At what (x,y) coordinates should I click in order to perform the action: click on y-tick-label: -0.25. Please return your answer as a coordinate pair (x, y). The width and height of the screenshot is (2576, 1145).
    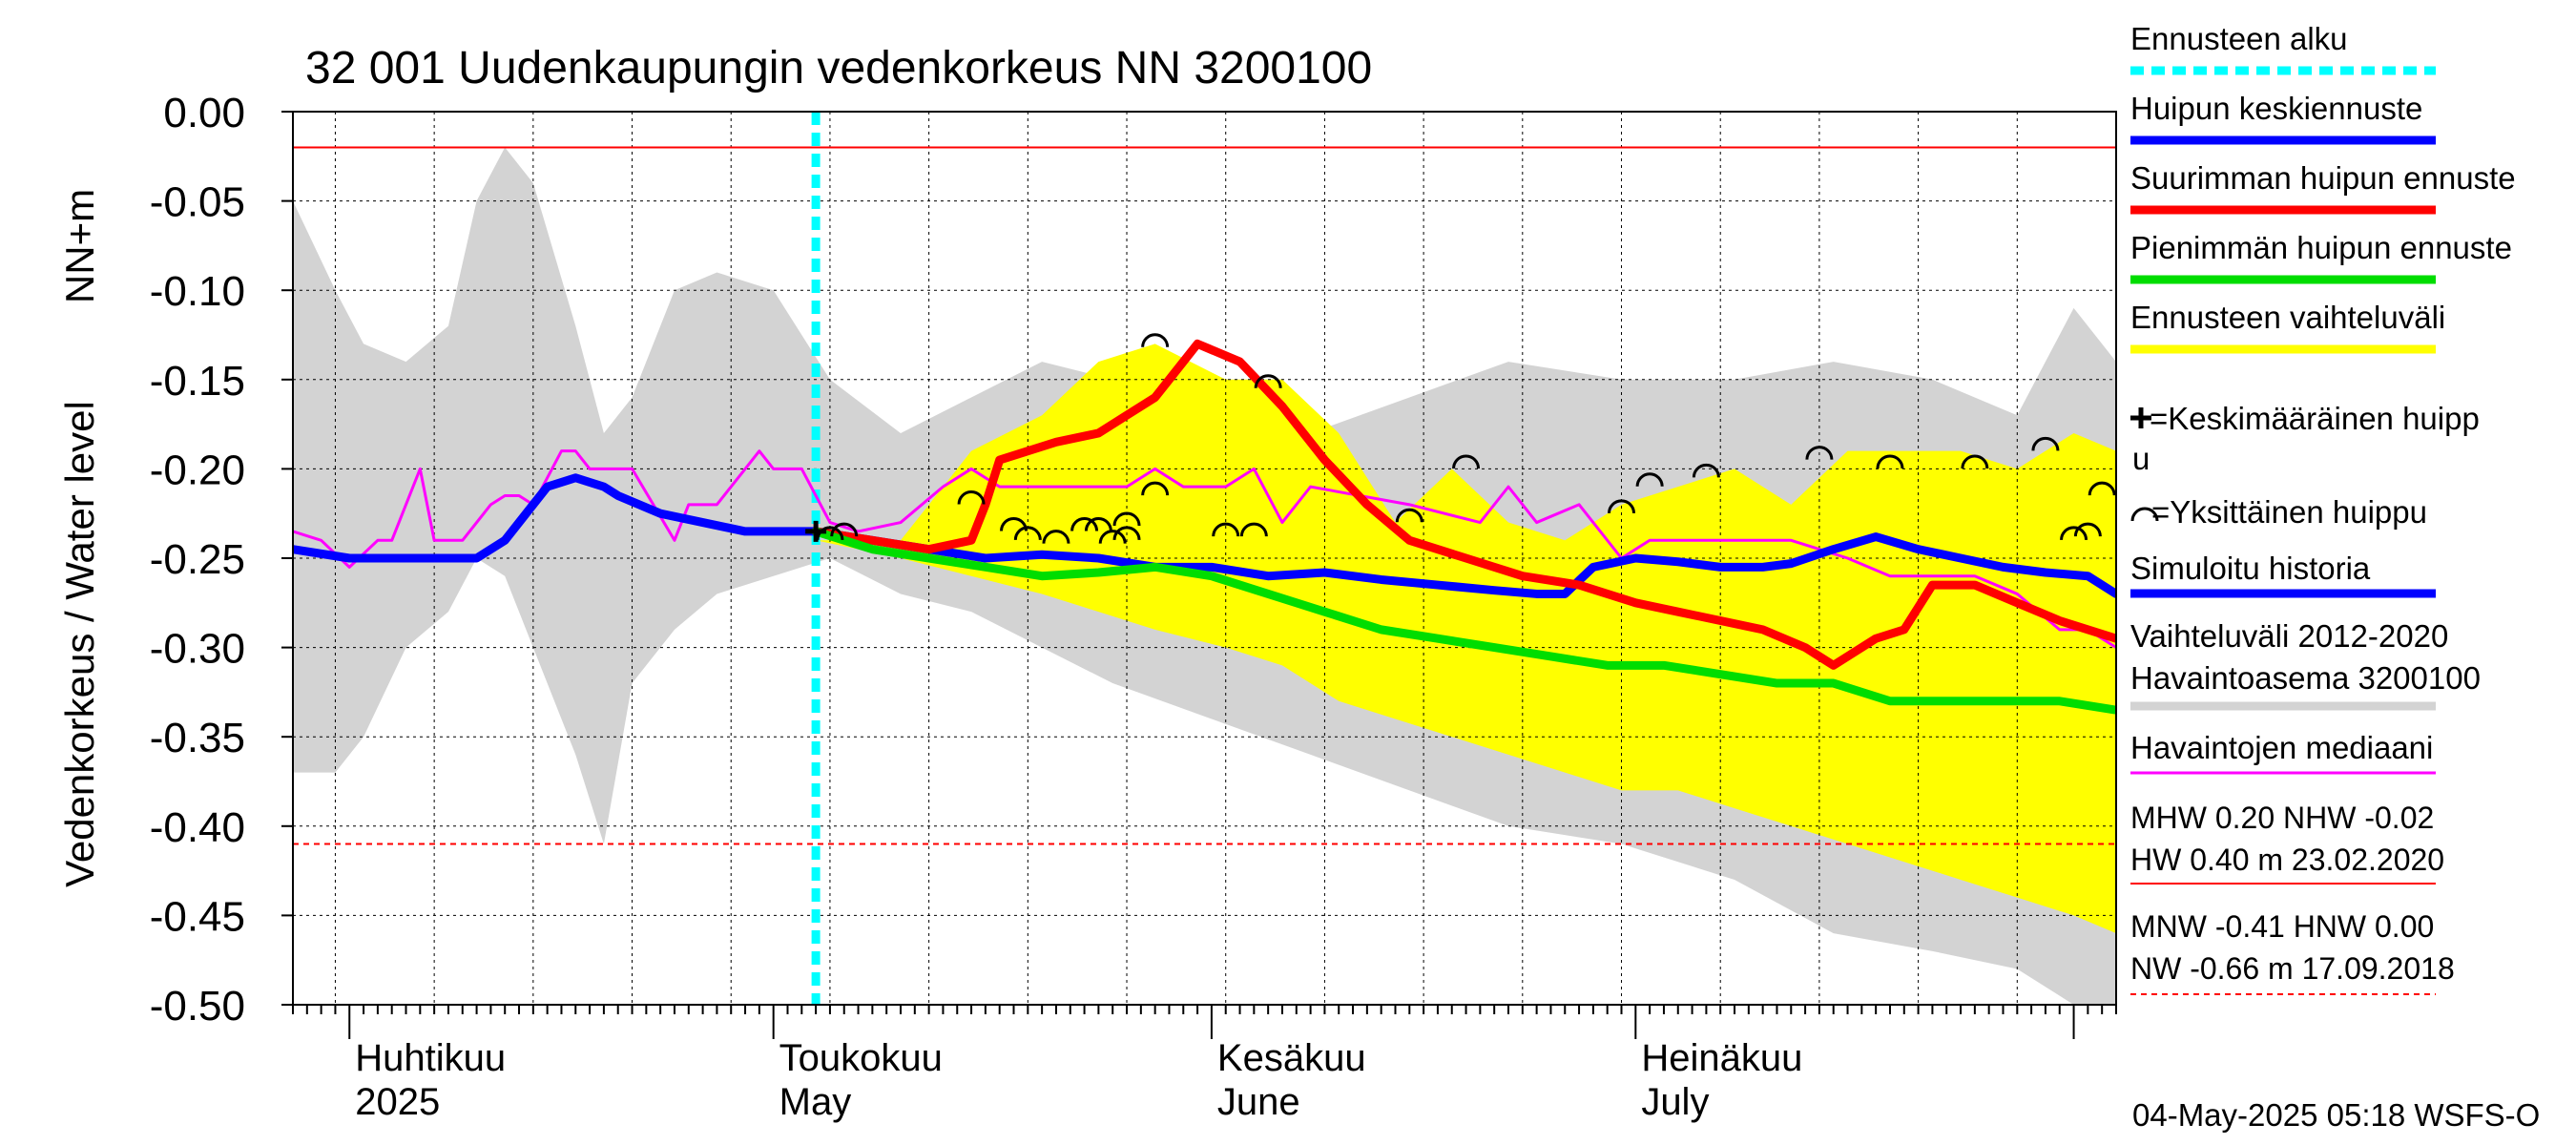
    Looking at the image, I should click on (197, 559).